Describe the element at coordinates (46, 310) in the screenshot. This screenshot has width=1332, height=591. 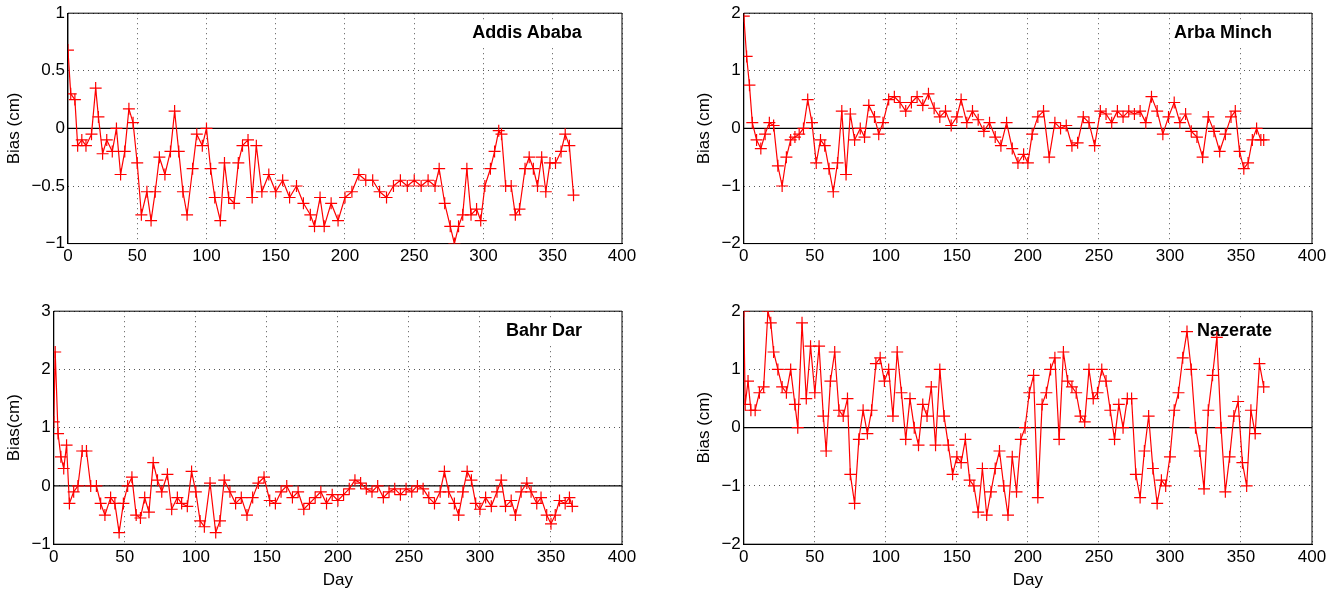
I see `y-tick-label: 3` at that location.